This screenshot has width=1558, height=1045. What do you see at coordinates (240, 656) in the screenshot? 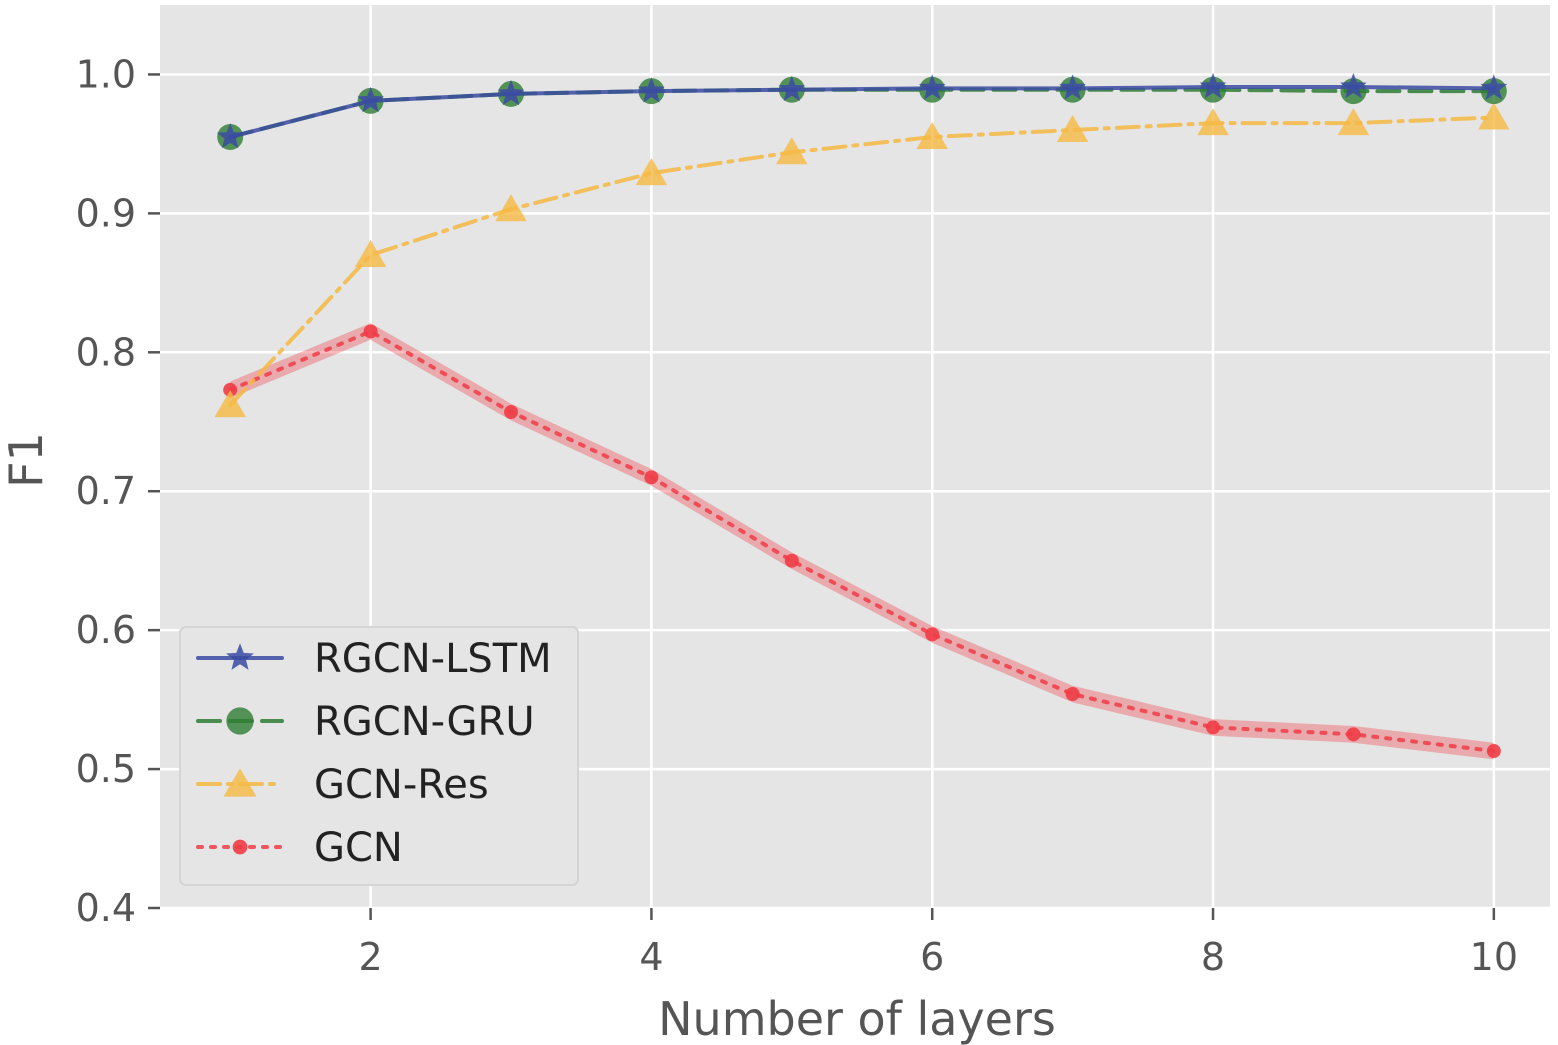
I see `legend-marker-rgcn-lstm` at bounding box center [240, 656].